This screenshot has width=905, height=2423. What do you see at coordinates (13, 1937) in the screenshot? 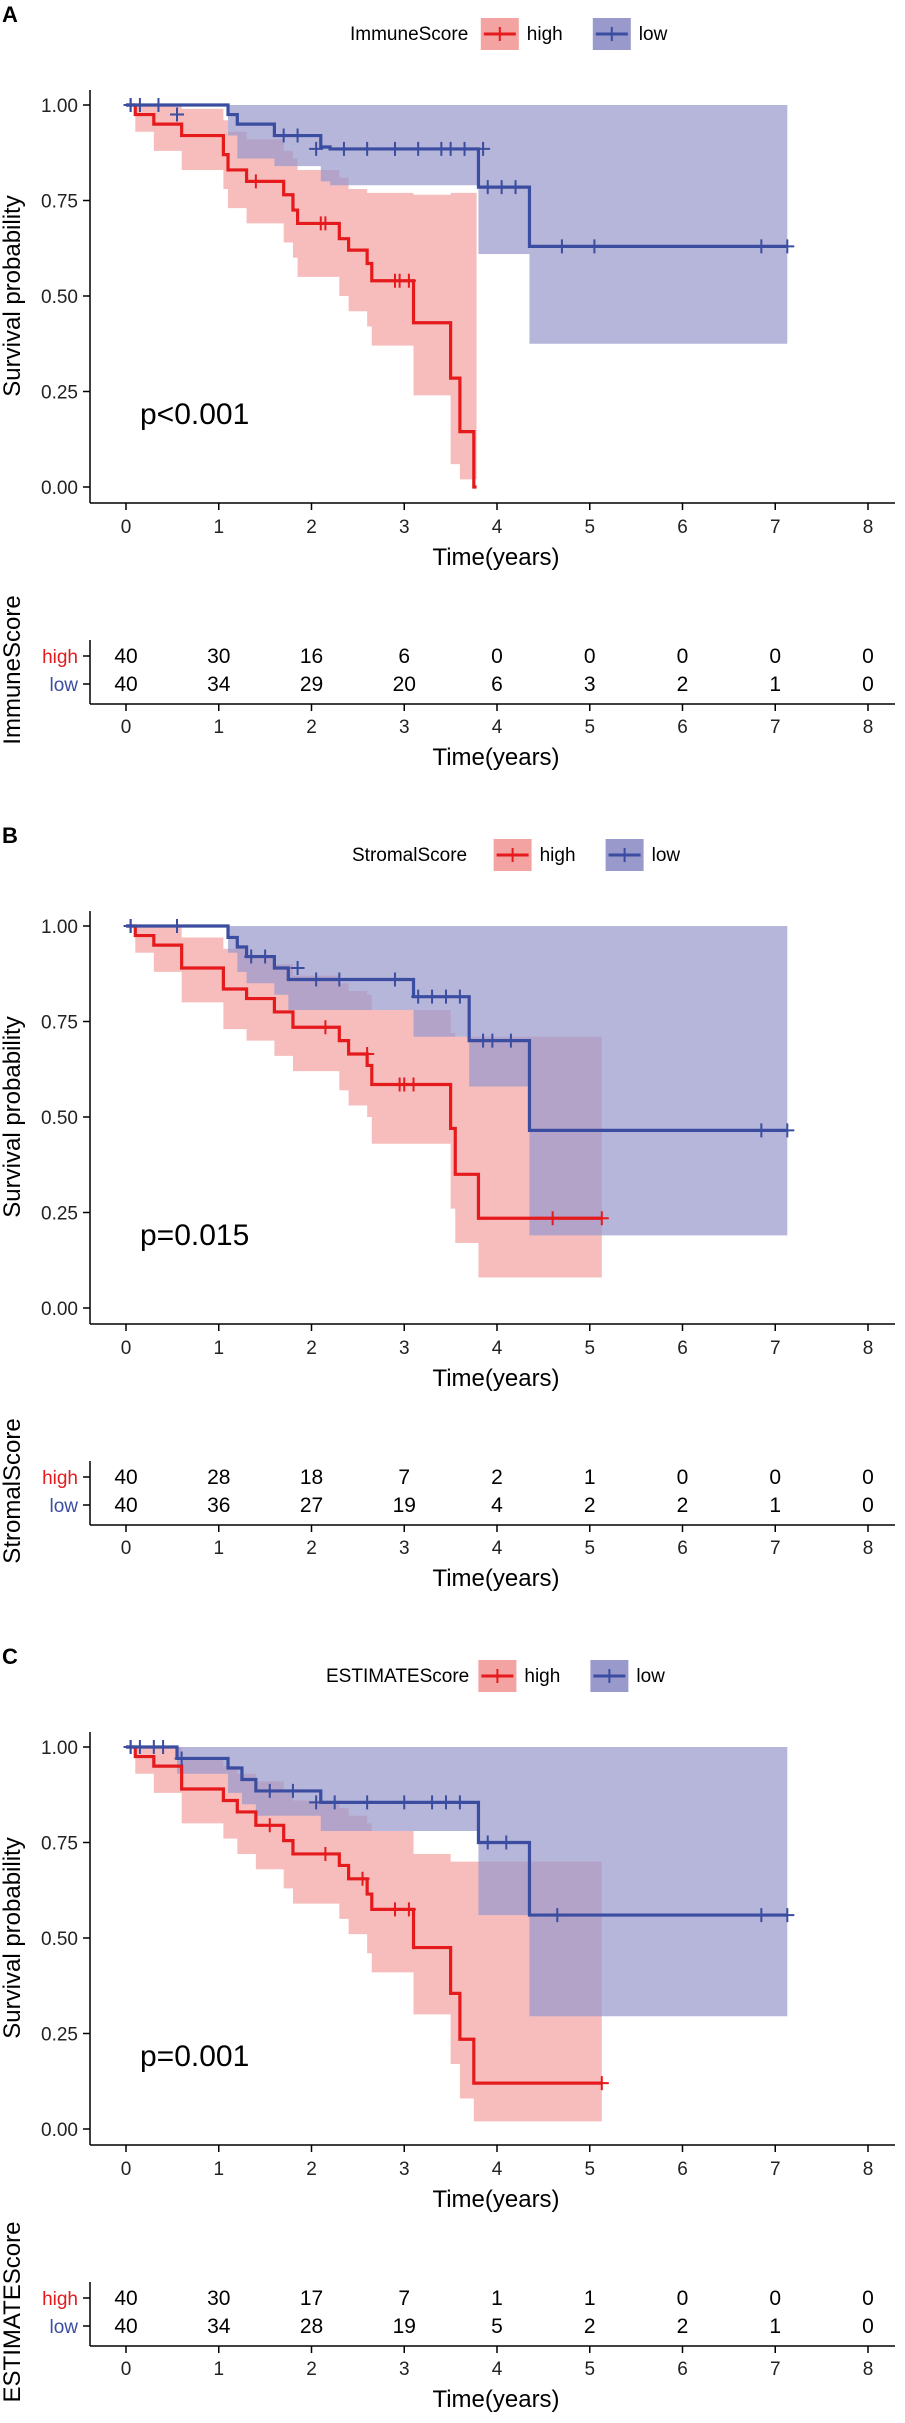
I see `y-axis-title: Survival probability` at bounding box center [13, 1937].